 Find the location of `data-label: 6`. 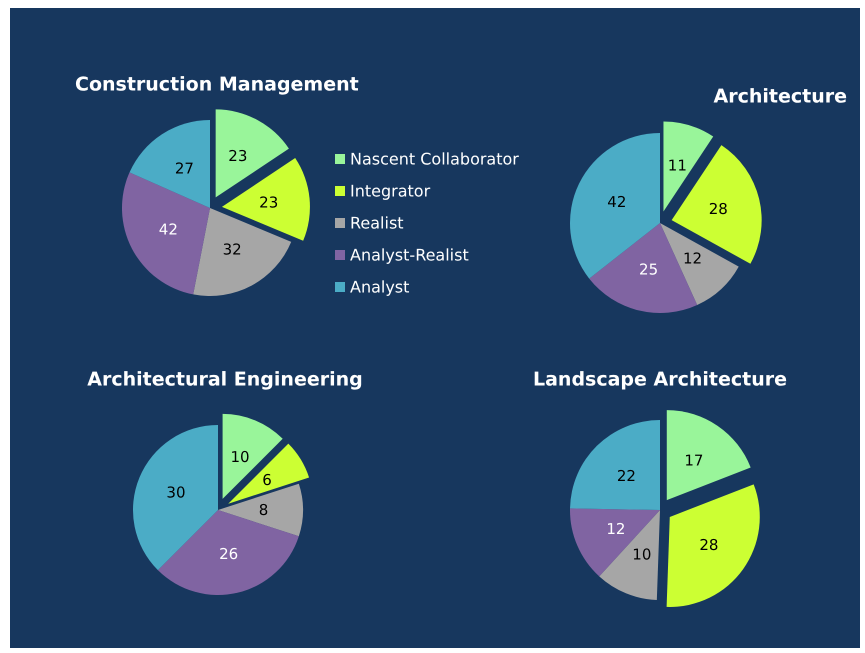

data-label: 6 is located at coordinates (267, 479).